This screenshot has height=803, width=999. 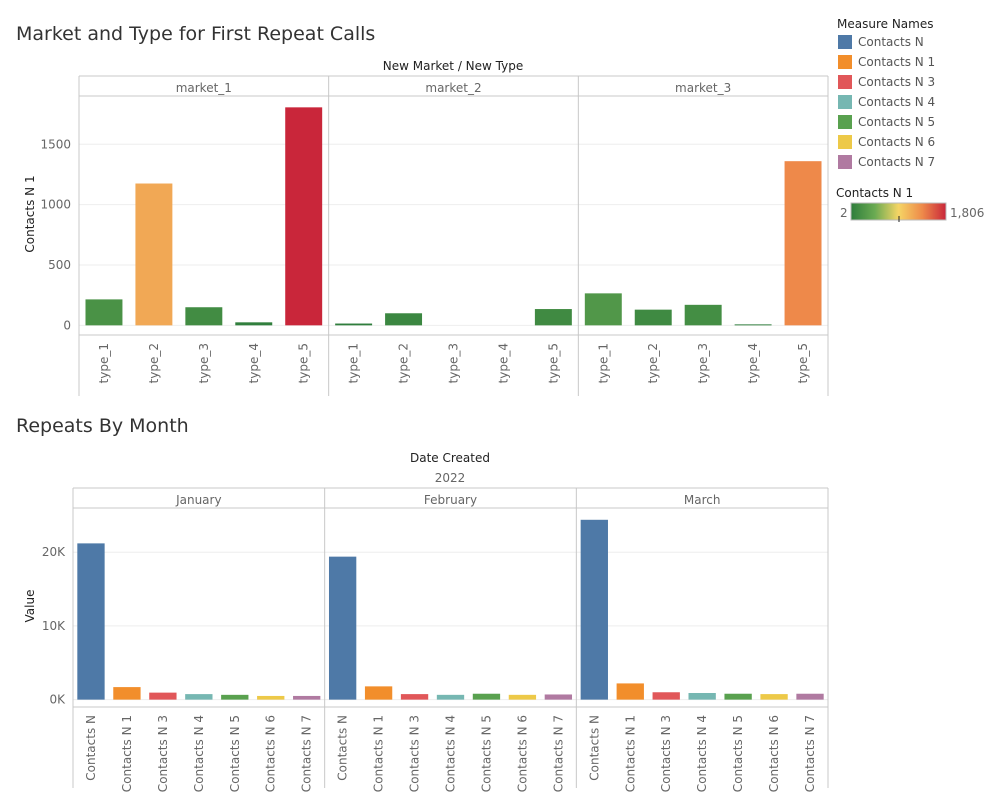 I want to click on y-tick-label: 0, so click(x=67, y=325).